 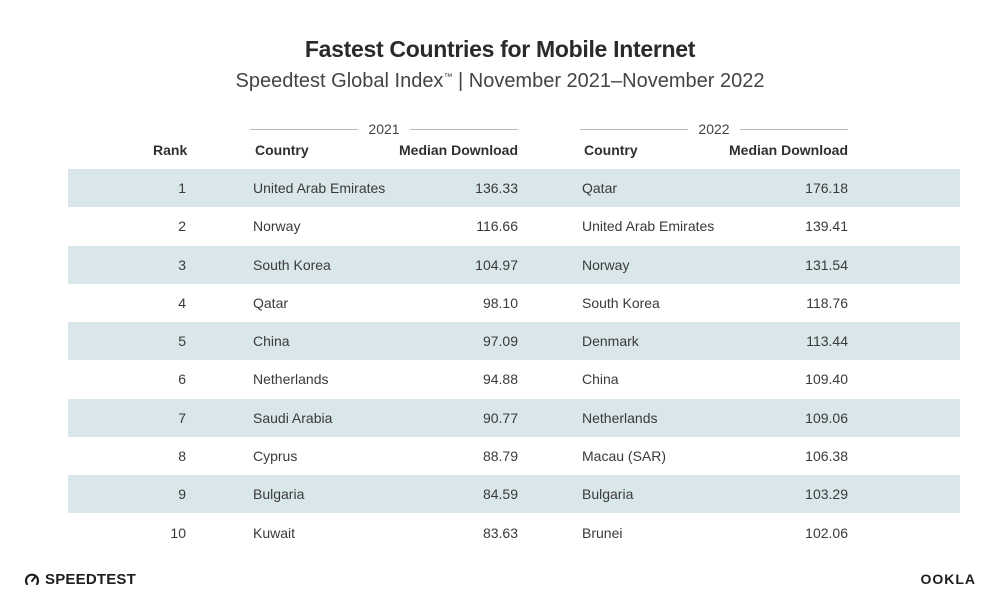 I want to click on download-2021-cell: 98.10, so click(x=500, y=303).